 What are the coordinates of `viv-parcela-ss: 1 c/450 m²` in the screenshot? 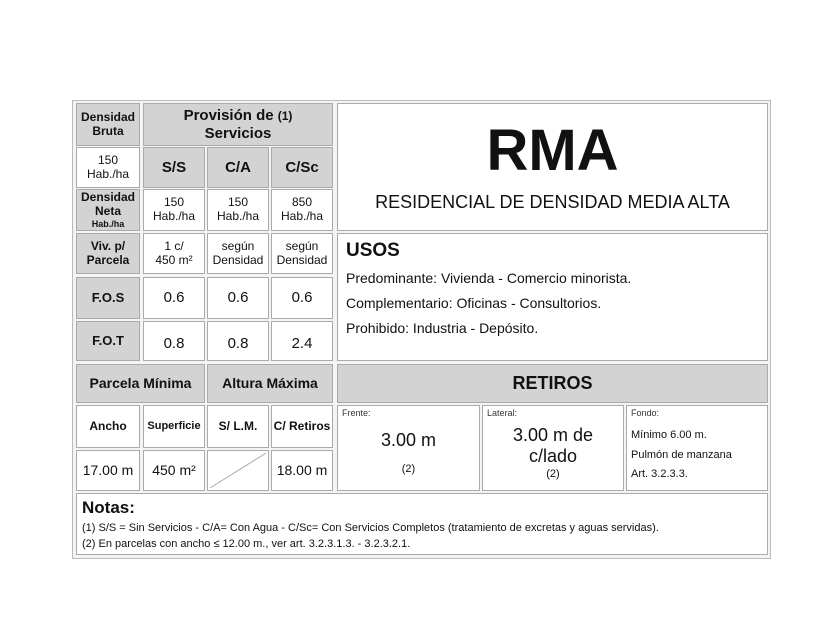 It's located at (174, 253).